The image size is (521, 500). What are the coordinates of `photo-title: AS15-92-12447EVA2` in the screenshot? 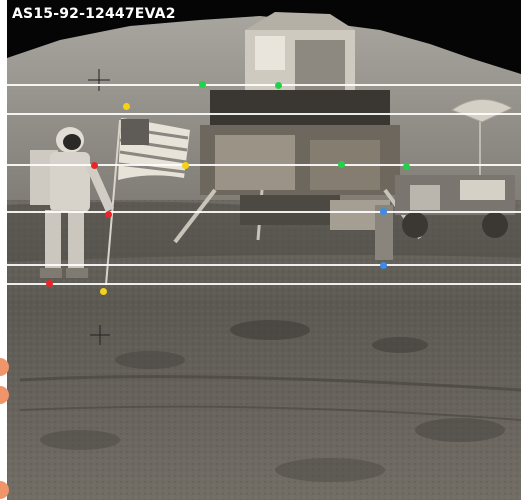 It's located at (94, 14).